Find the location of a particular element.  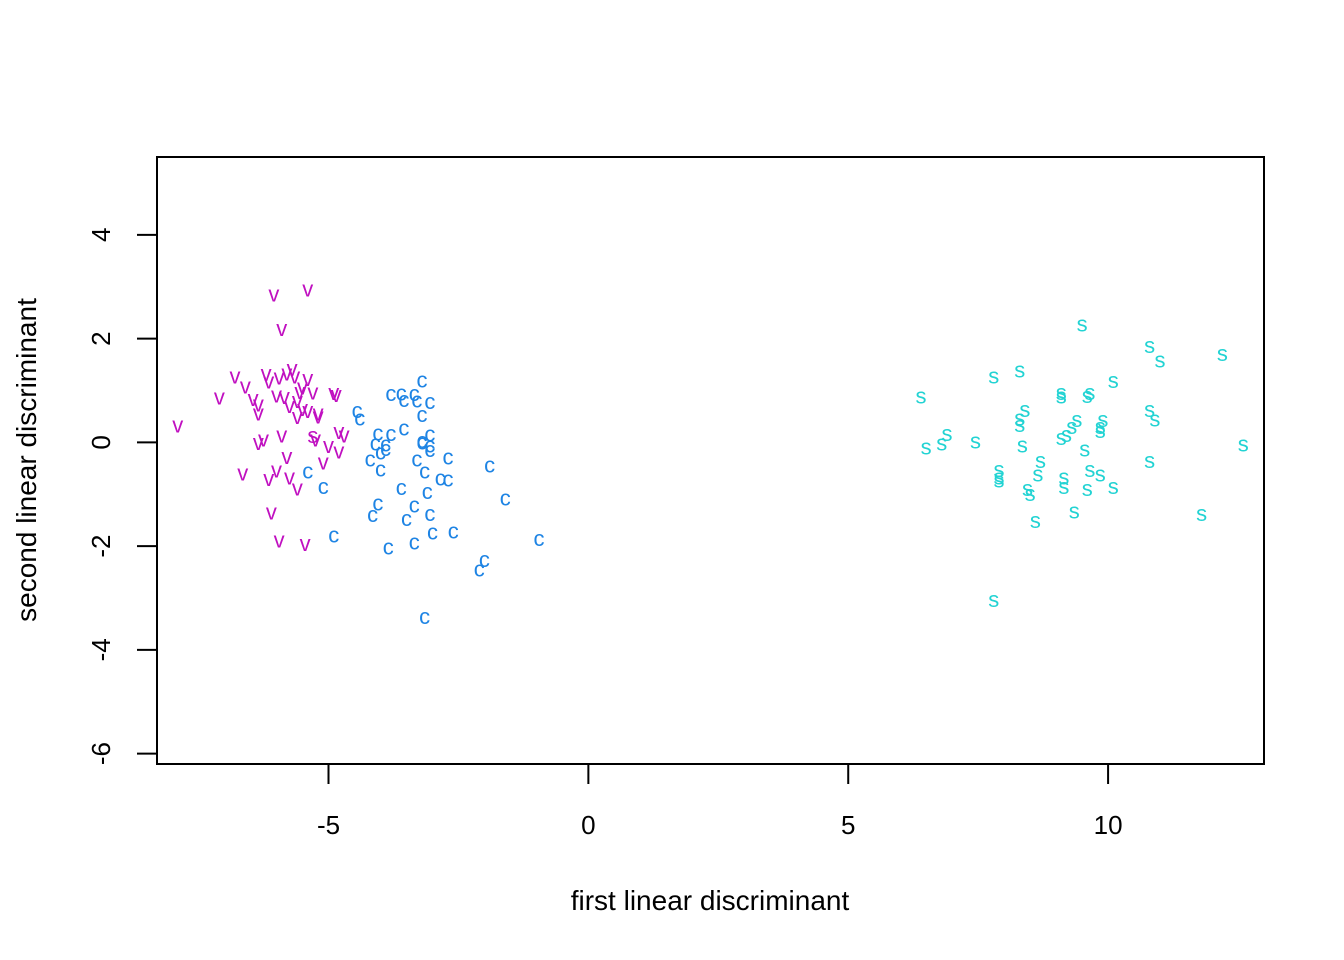

x-axis: -5 0 5 10 is located at coordinates (720, 801).